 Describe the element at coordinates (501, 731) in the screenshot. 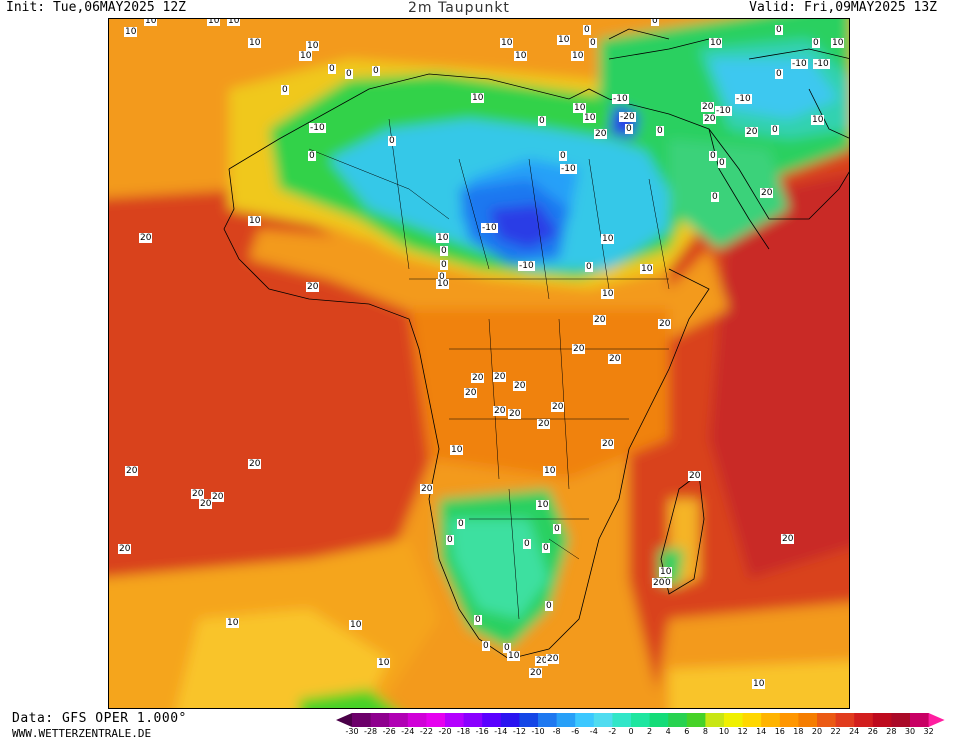

I see `legend-tick-label: -14` at that location.